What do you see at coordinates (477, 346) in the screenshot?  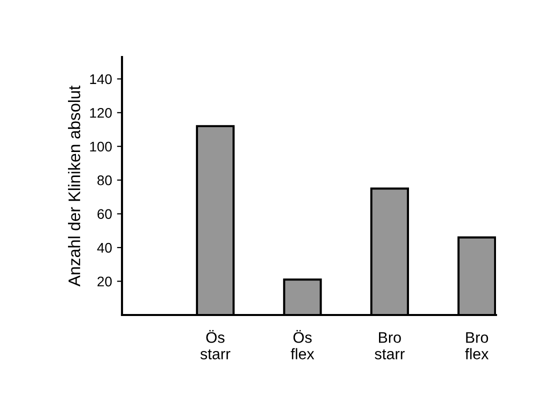 I see `x-tick-label: Bro flex` at bounding box center [477, 346].